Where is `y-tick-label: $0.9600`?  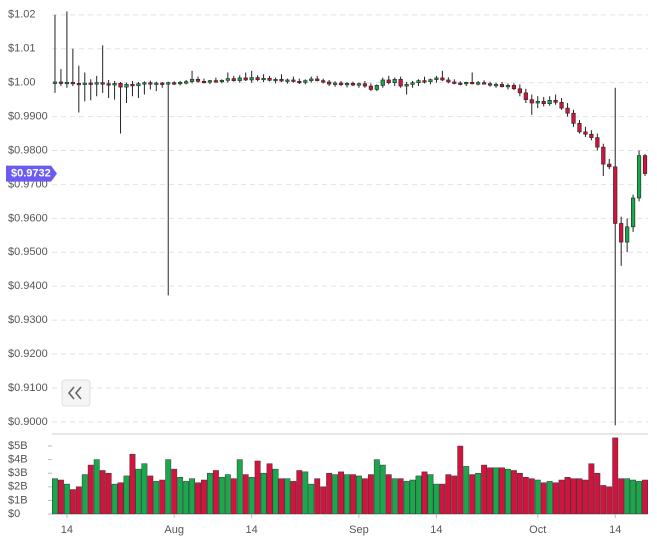 y-tick-label: $0.9600 is located at coordinates (28, 218).